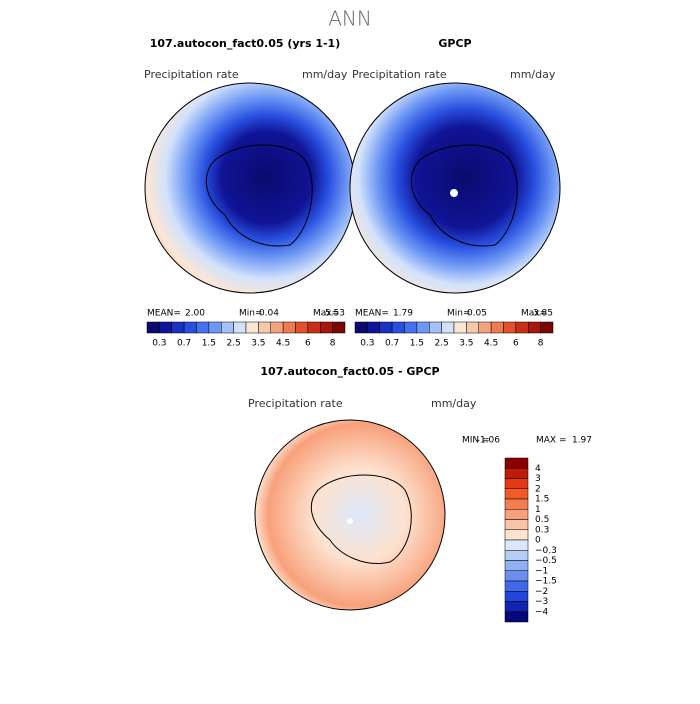 The height and width of the screenshot is (704, 700). What do you see at coordinates (489, 441) in the screenshot?
I see `stat: -1.06` at bounding box center [489, 441].